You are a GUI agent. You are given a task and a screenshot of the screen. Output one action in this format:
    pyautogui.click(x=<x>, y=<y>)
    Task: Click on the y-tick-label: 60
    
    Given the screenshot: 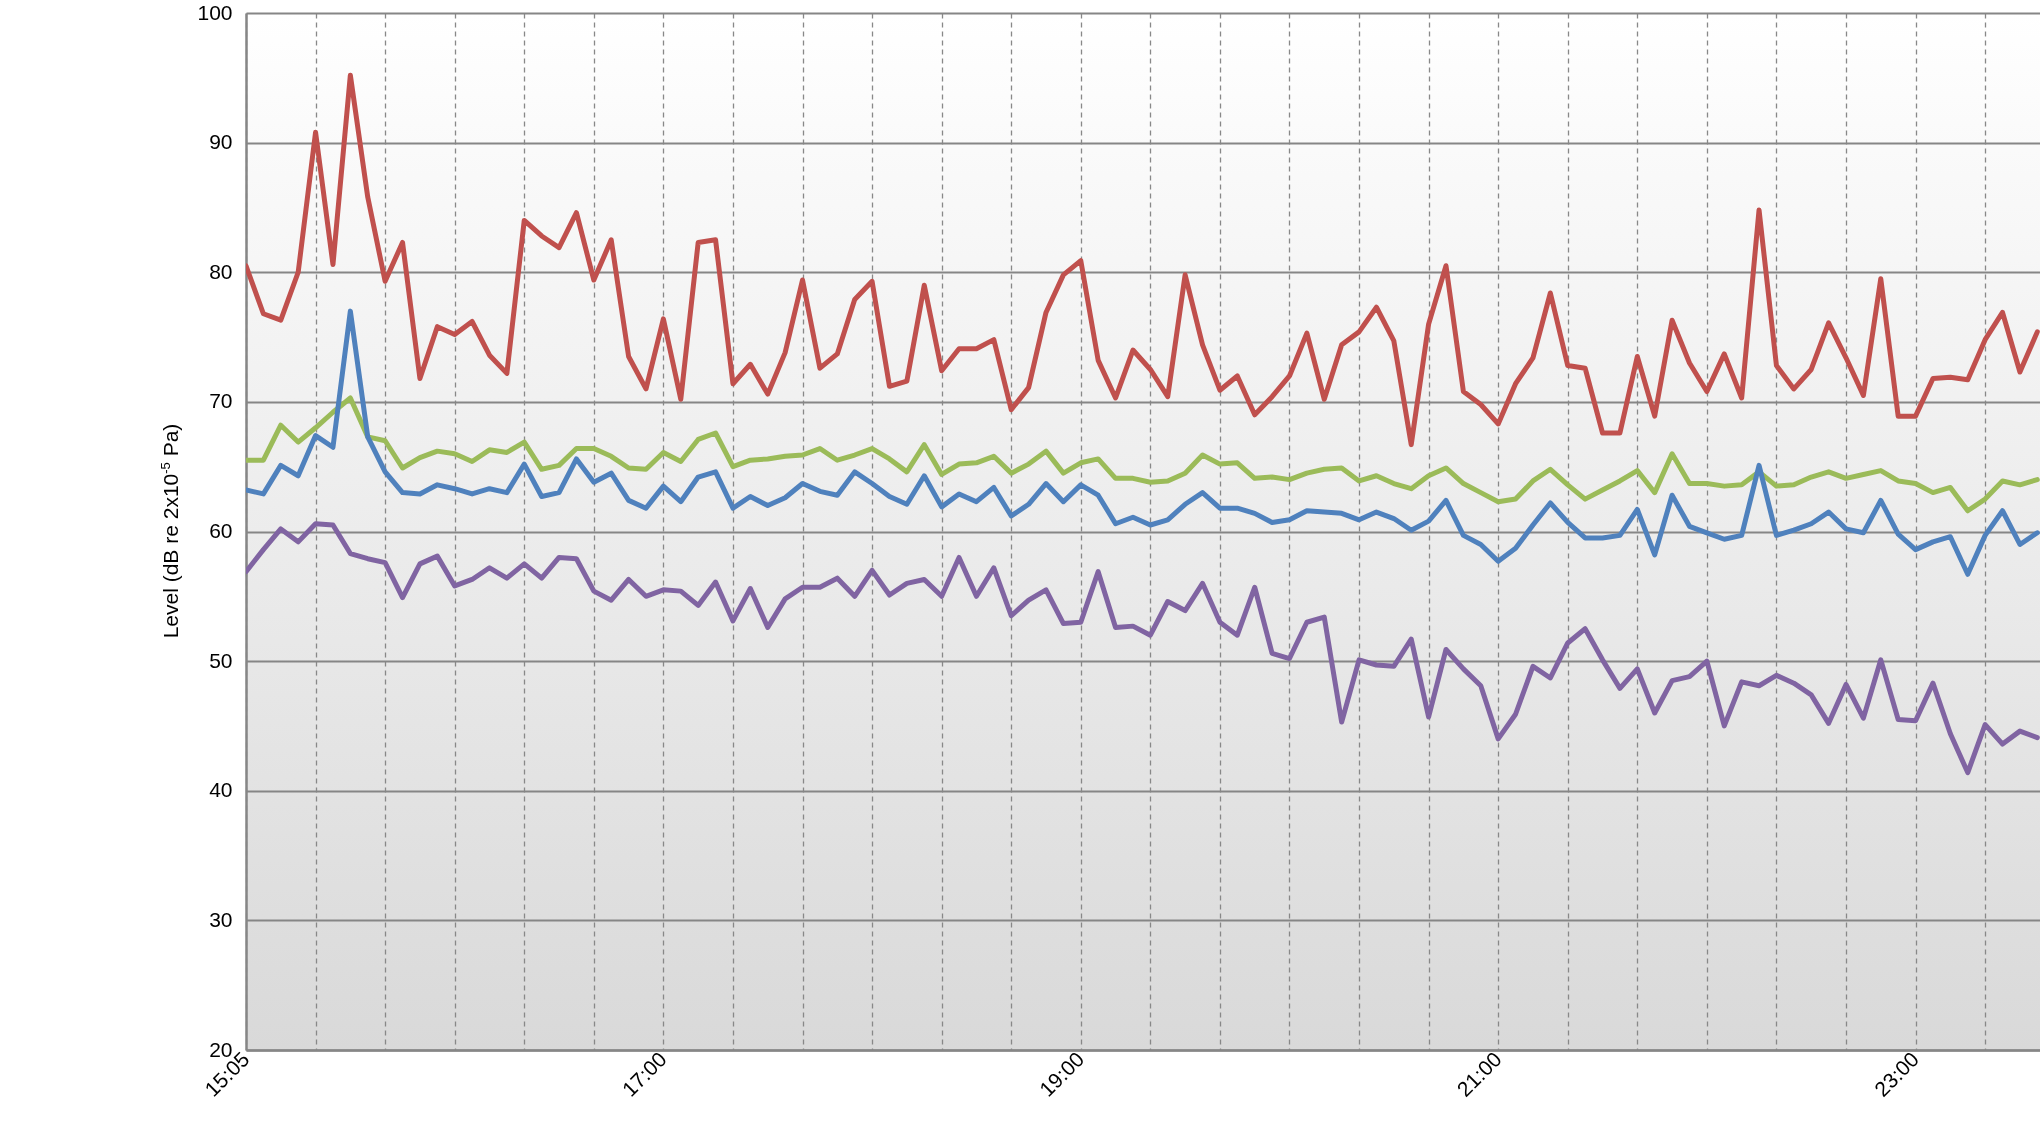 What is the action you would take?
    pyautogui.click(x=221, y=530)
    